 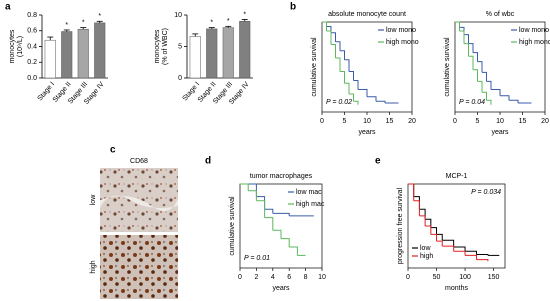 What do you see at coordinates (289, 277) in the screenshot?
I see `x-tick-label: 6` at bounding box center [289, 277].